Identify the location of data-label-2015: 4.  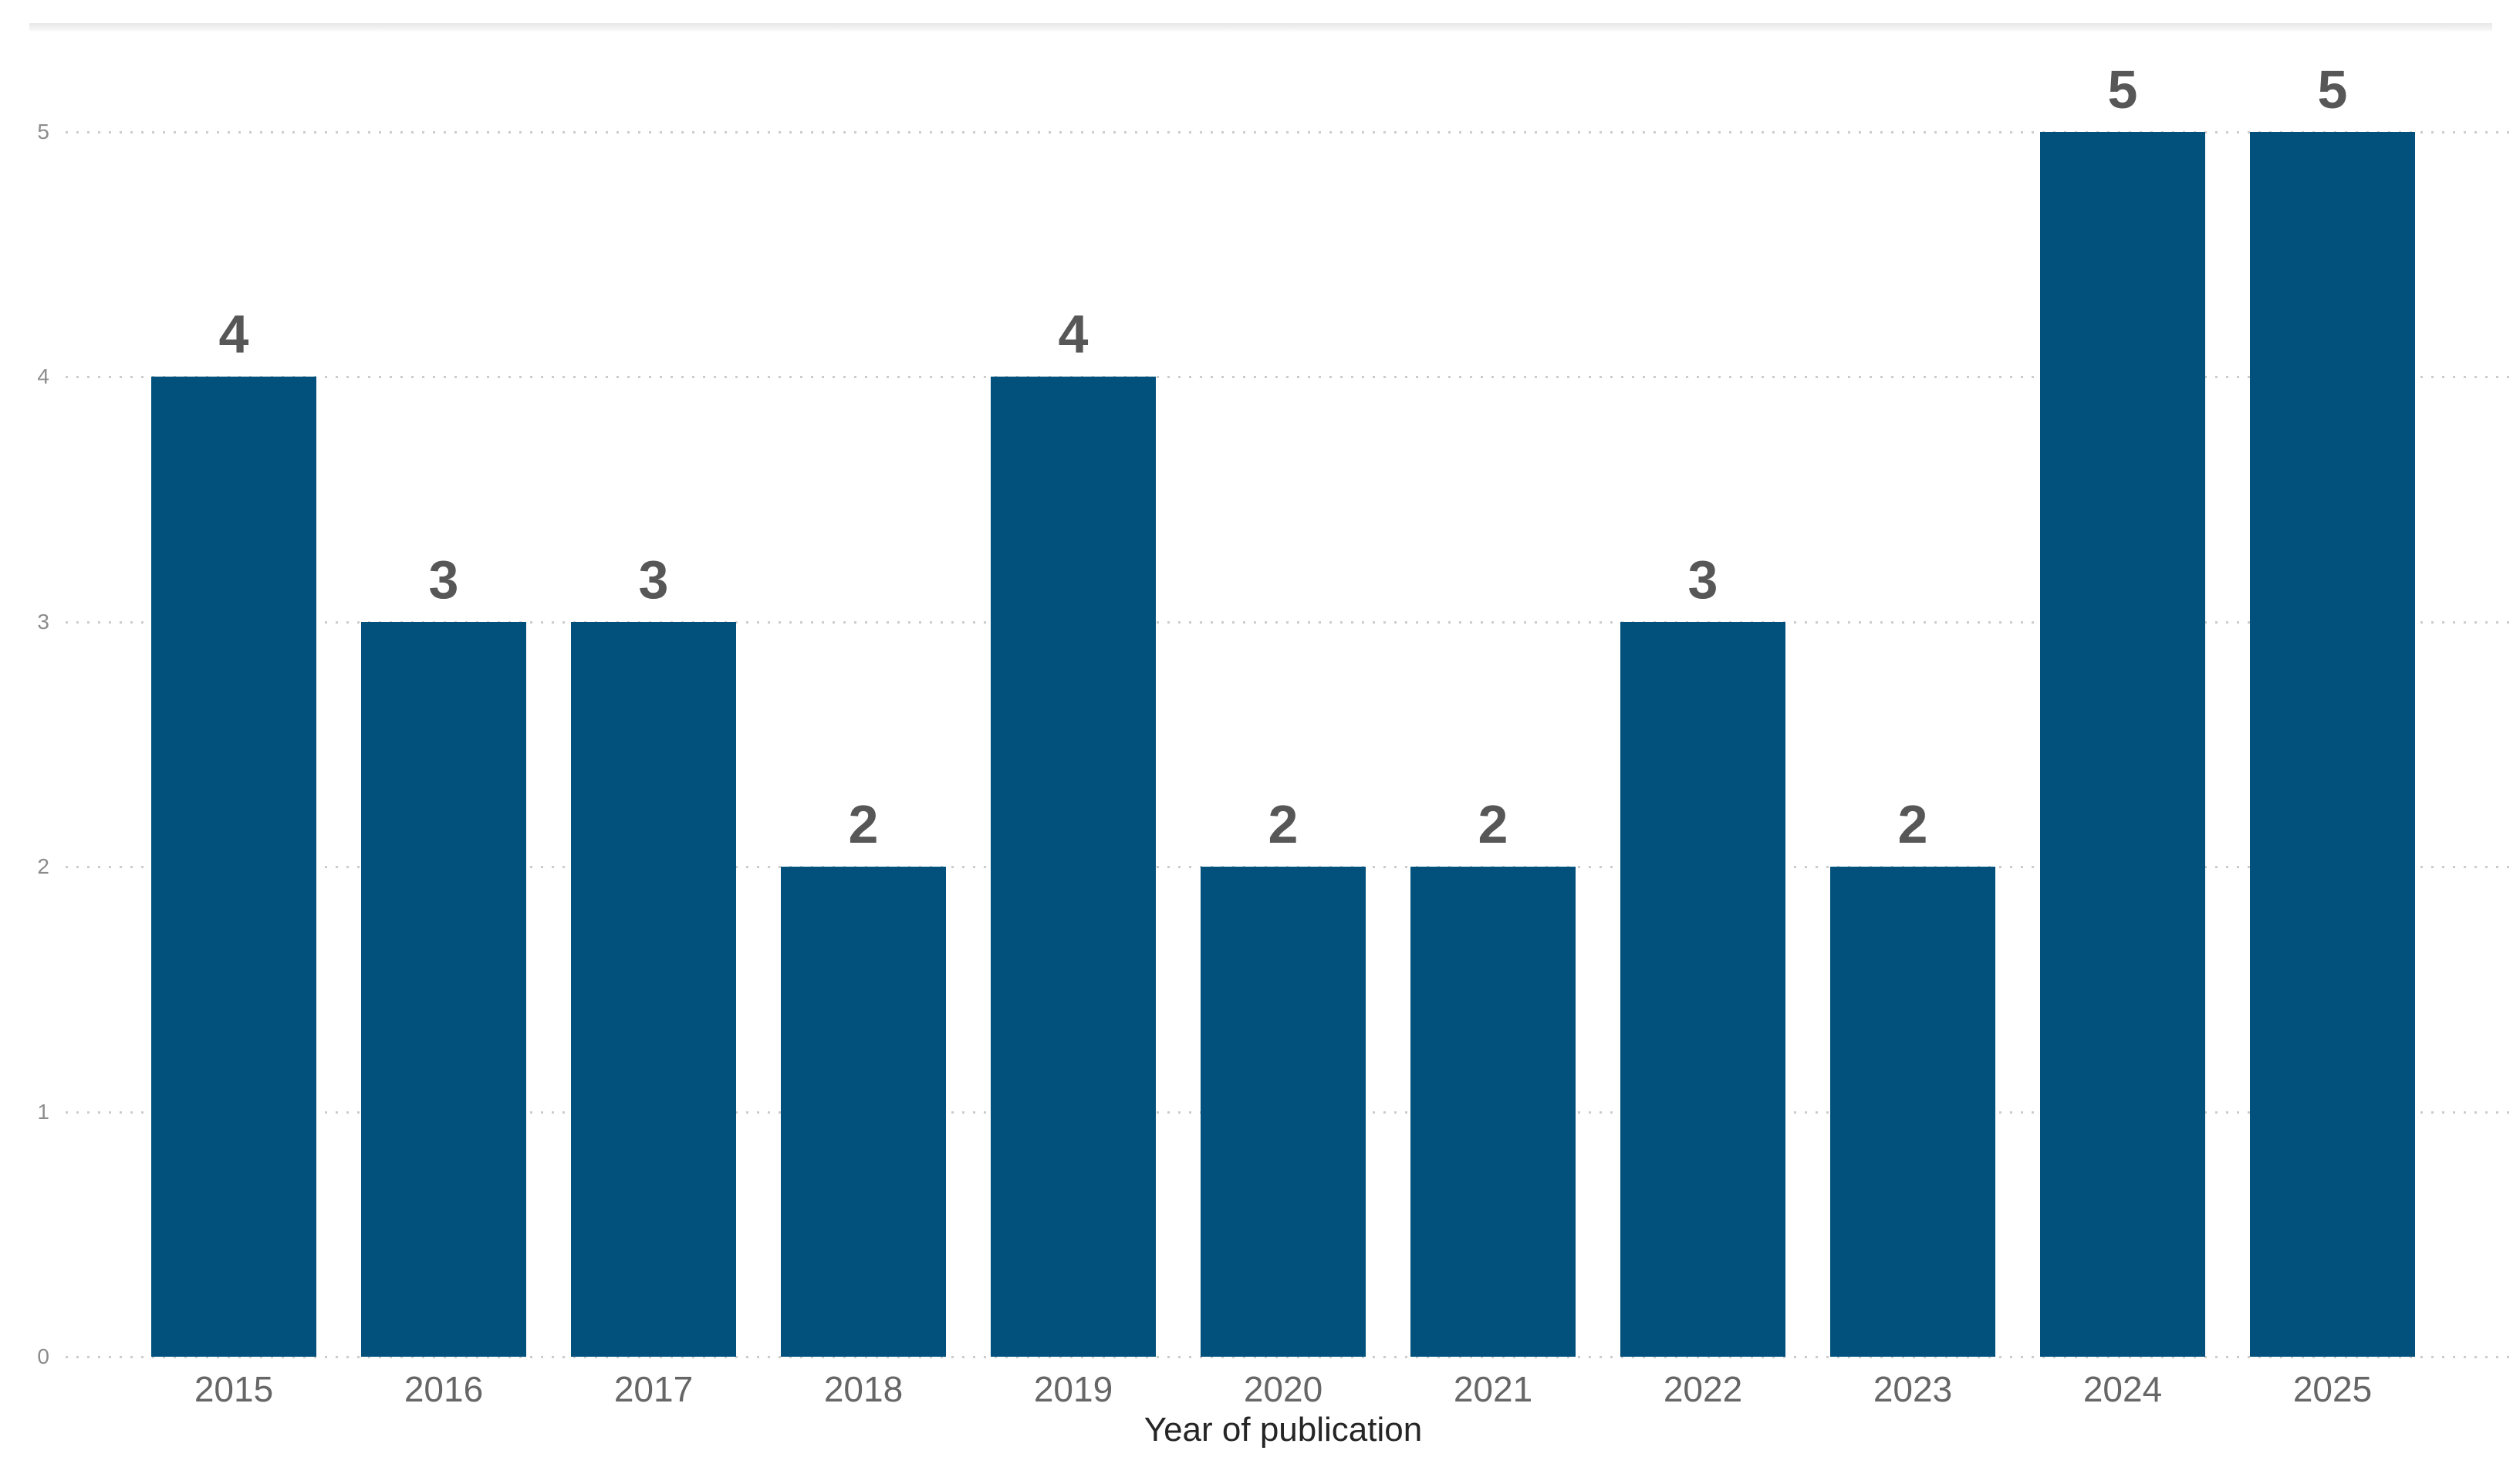
(234, 334).